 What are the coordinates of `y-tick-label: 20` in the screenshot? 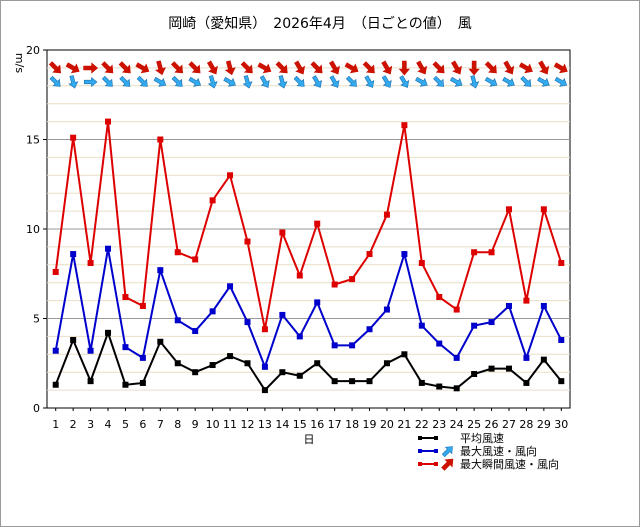 It's located at (33, 50).